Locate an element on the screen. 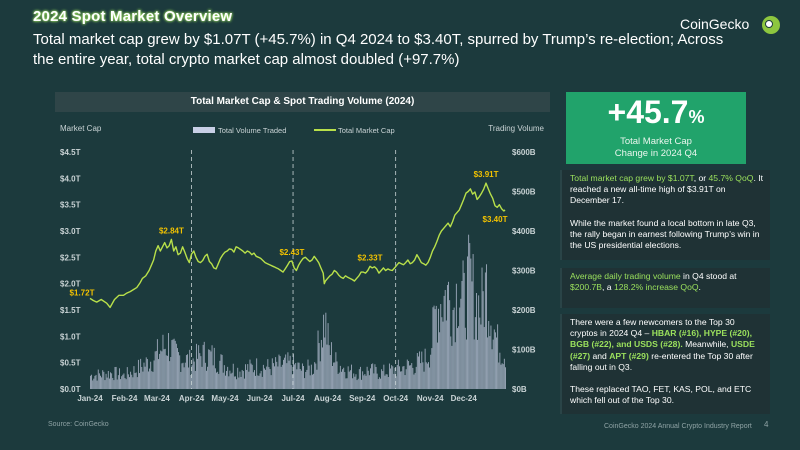 This screenshot has height=450, width=800. y-tick-label: $0.5T is located at coordinates (70, 363).